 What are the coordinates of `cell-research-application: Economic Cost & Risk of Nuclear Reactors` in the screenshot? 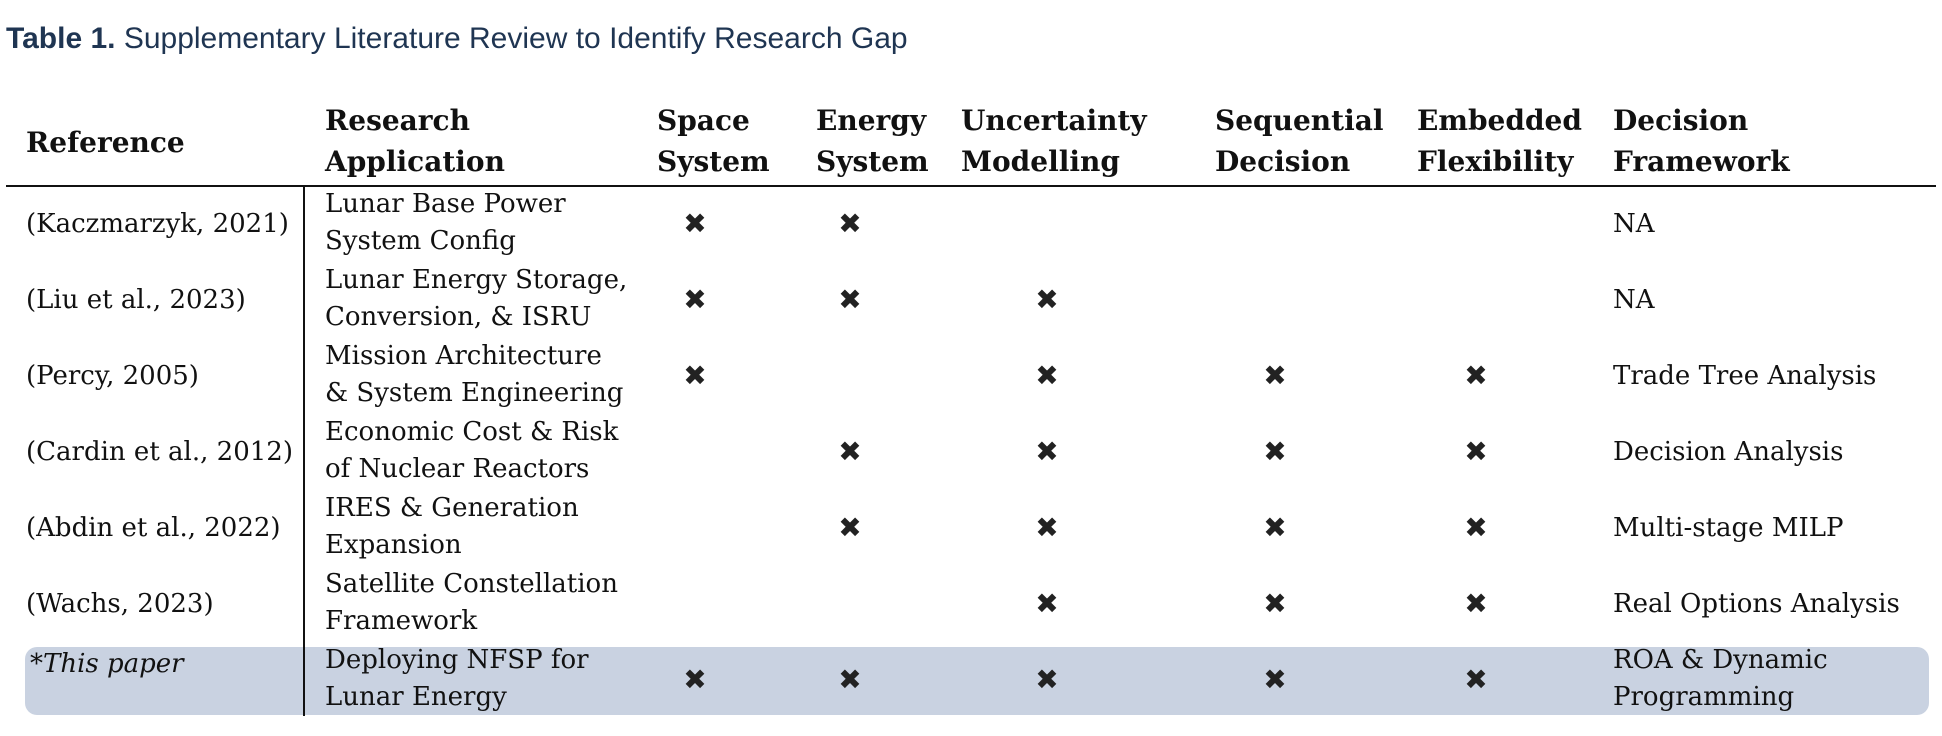 It's located at (471, 451).